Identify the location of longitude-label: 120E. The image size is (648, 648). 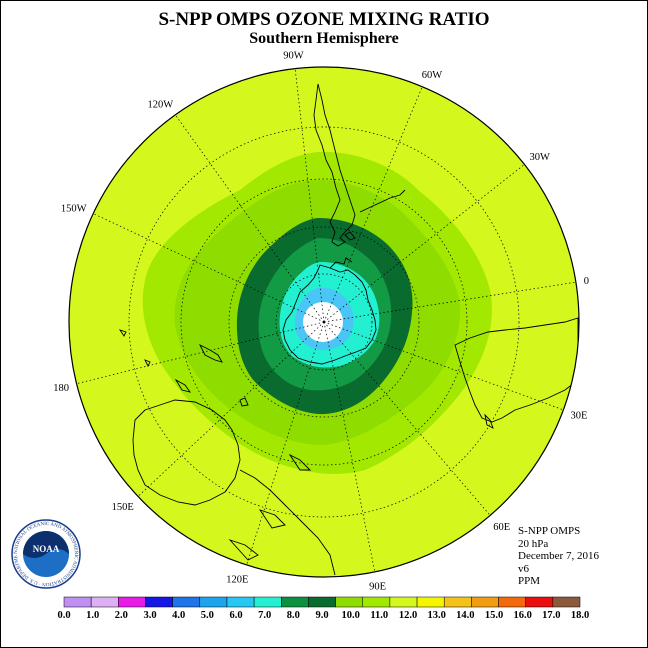
(237, 579).